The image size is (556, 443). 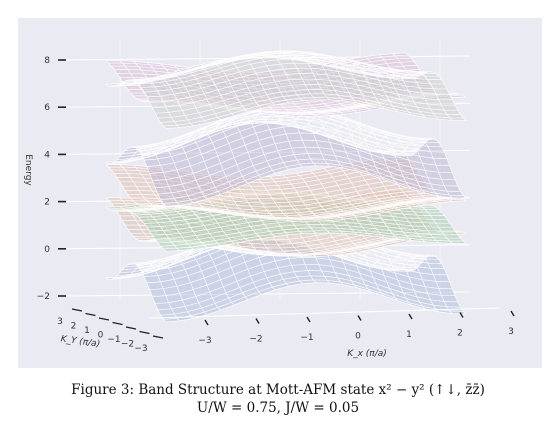 I want to click on x-axis: −3 −2 −1 0 1 2 3, so click(x=332, y=326).